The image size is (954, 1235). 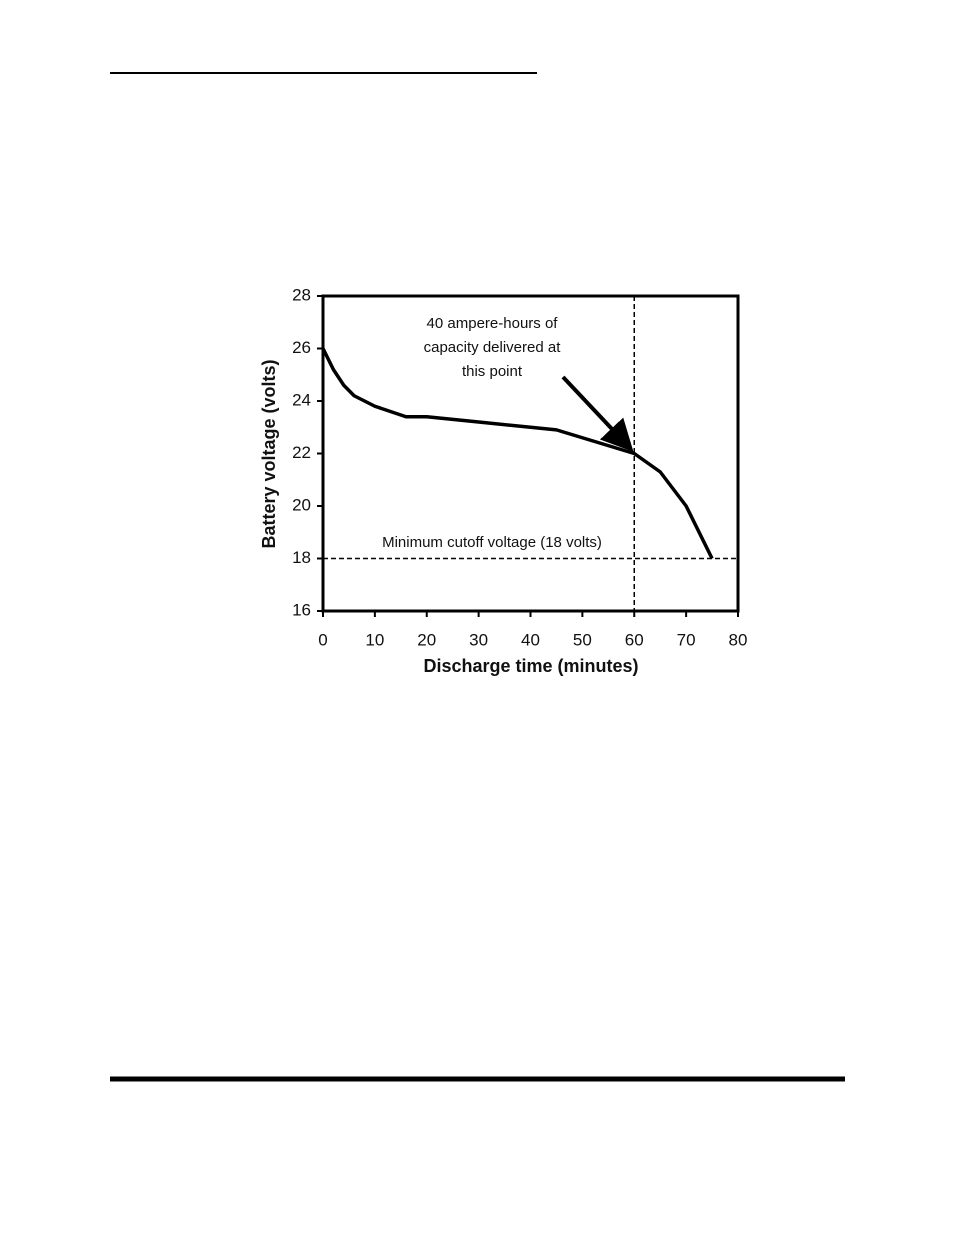 I want to click on discharge-curve, so click(x=517, y=453).